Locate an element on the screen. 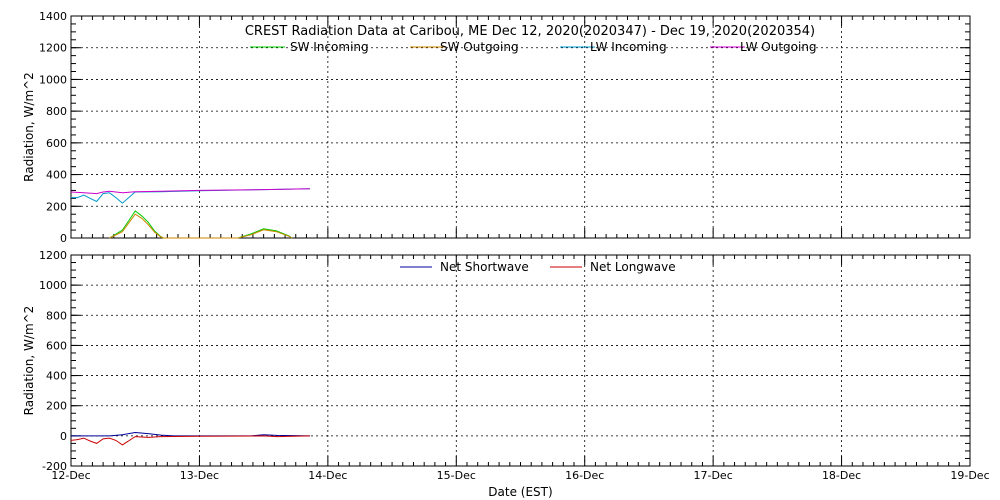 This screenshot has height=500, width=1000. legend-label: Net Shortwave is located at coordinates (484, 267).